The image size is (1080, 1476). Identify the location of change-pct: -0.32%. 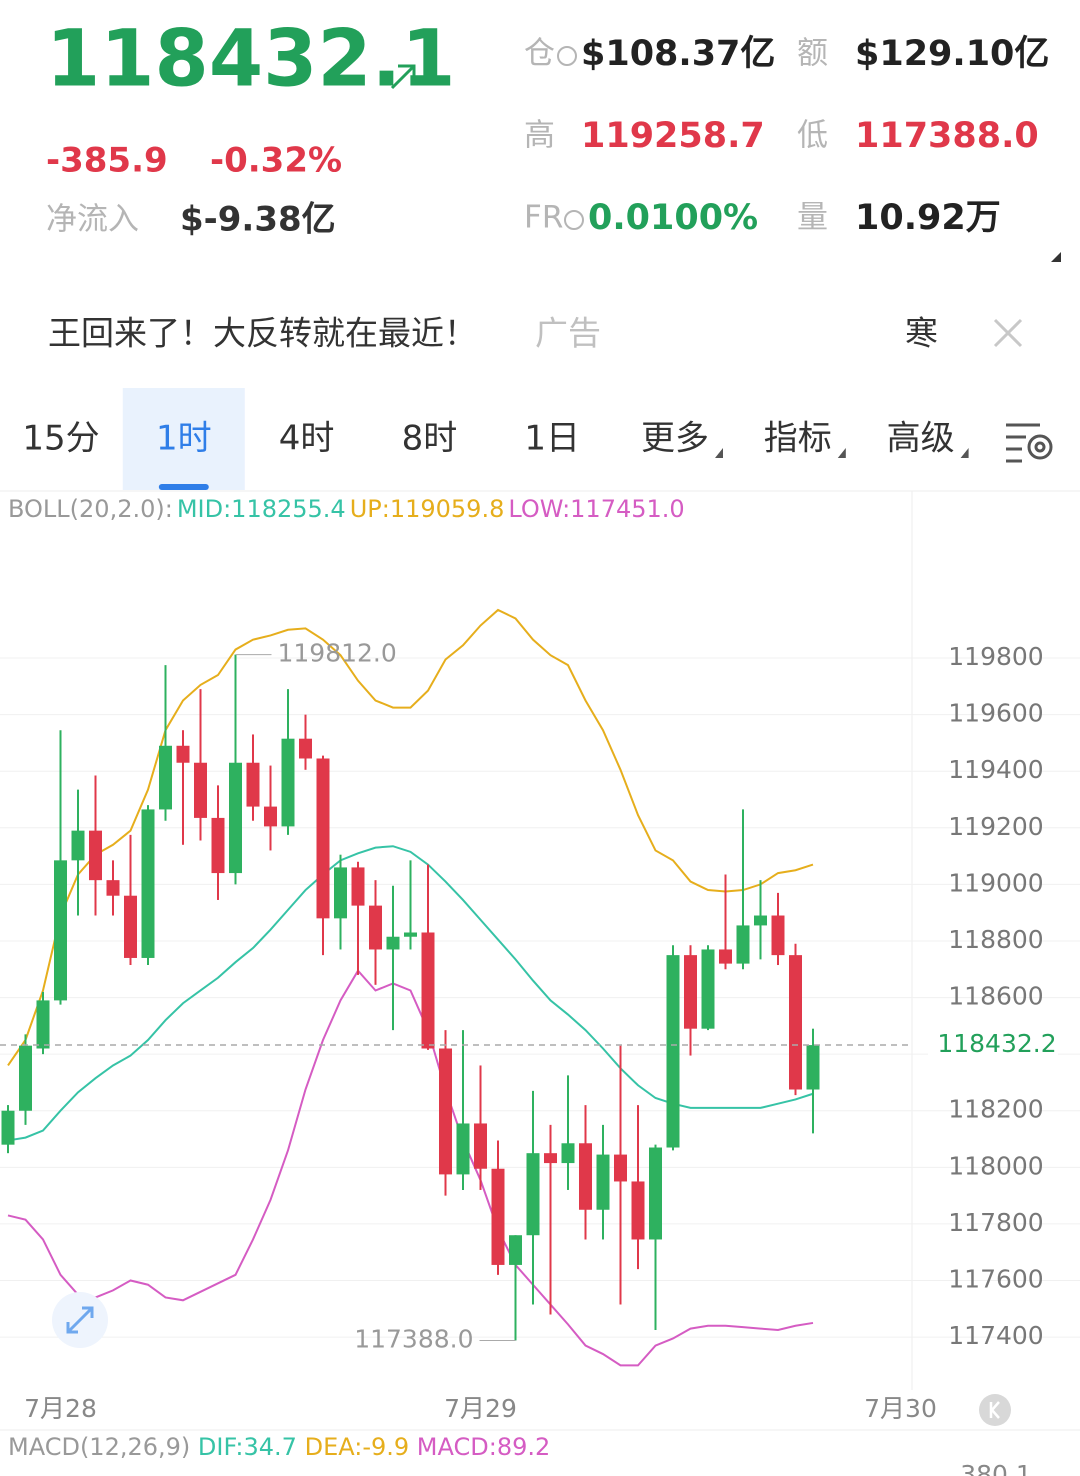
(276, 161).